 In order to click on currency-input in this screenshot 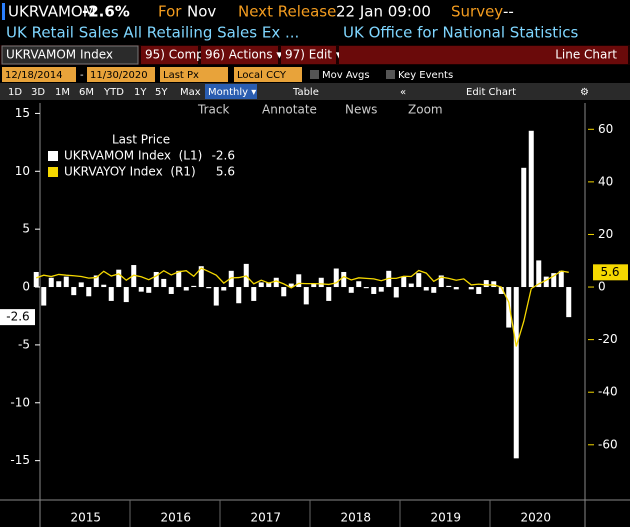, I will do `click(268, 74)`.